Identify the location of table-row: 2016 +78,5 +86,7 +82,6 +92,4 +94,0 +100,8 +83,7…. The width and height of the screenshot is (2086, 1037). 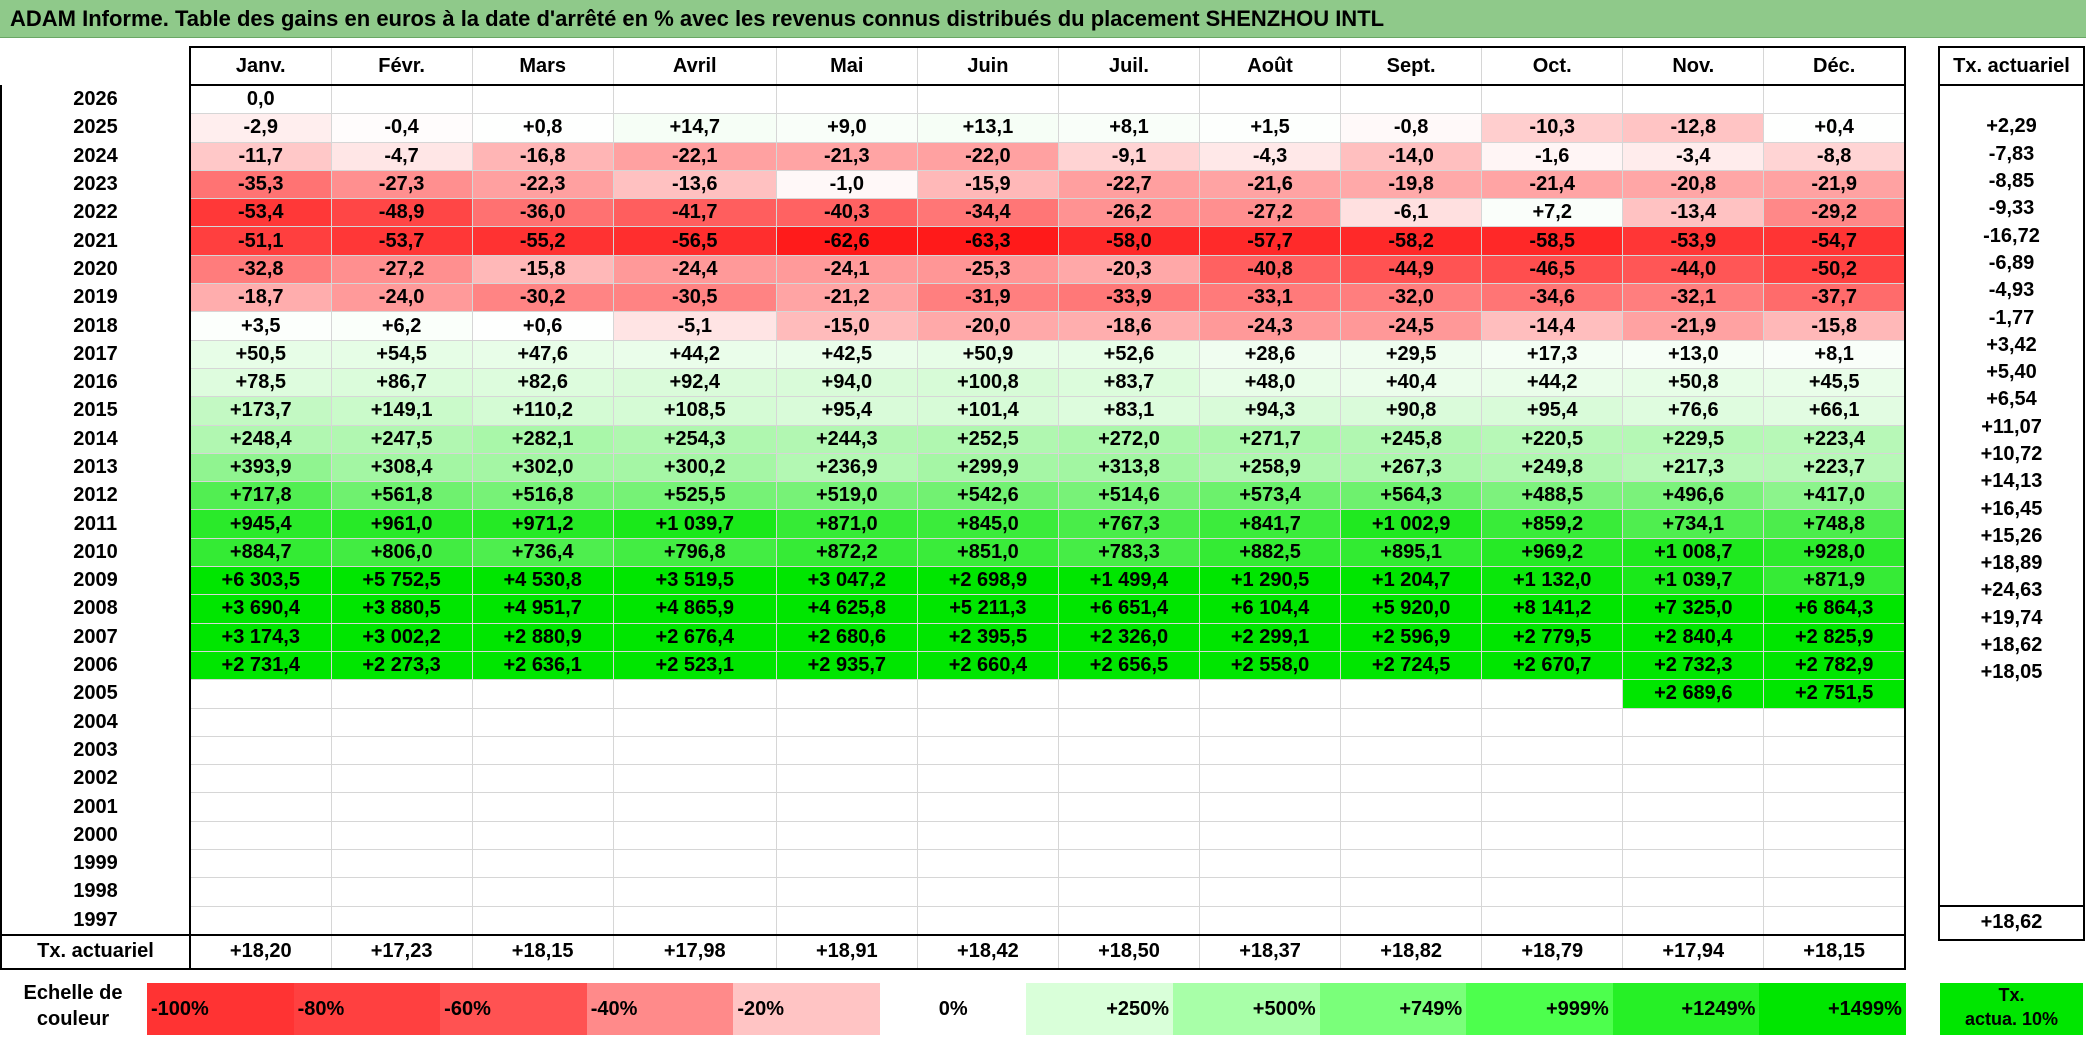
(953, 382).